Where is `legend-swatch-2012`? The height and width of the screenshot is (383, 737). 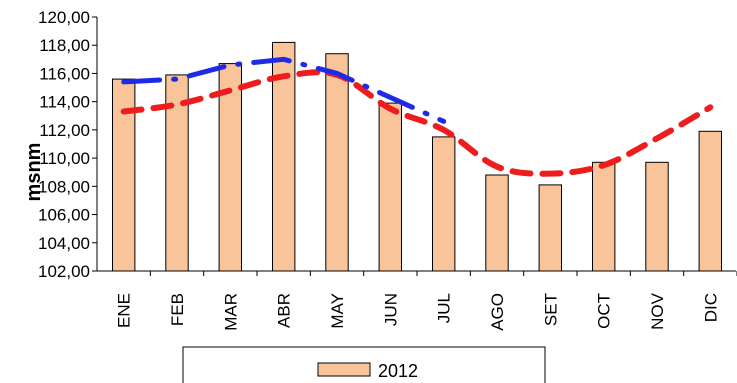 legend-swatch-2012 is located at coordinates (344, 369).